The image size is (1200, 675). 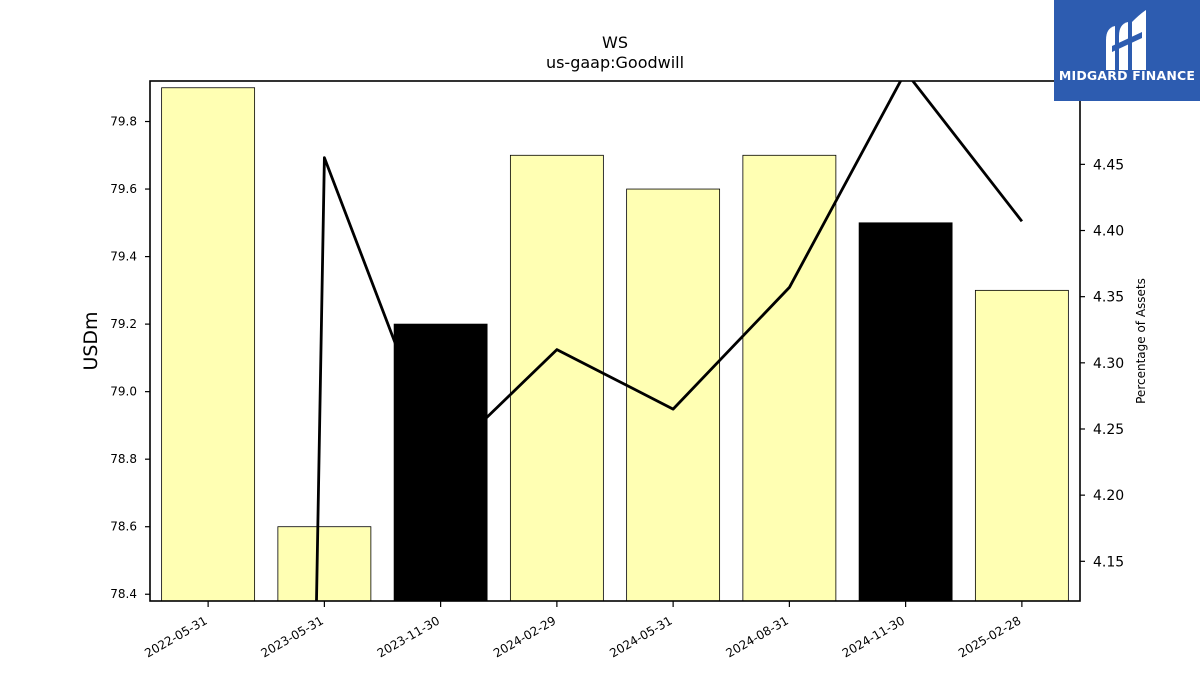 I want to click on y-tick-label: 78.4, so click(x=123, y=594).